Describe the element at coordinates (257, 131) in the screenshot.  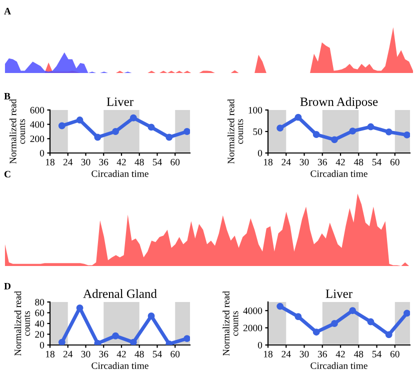
I see `y-tick-label: 50` at that location.